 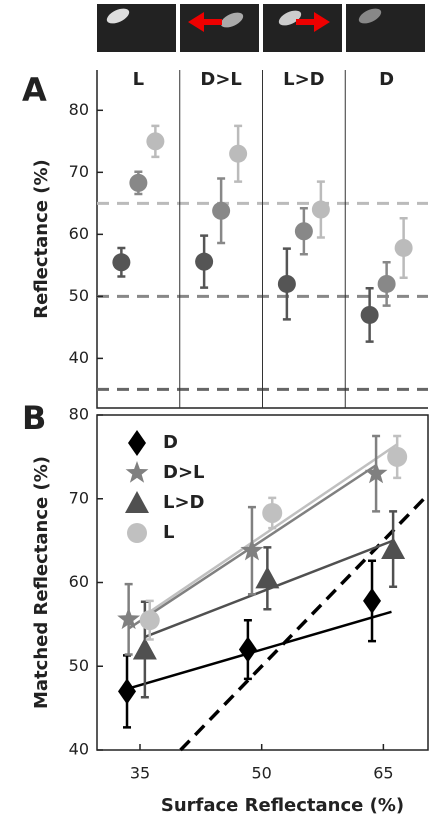 What do you see at coordinates (184, 472) in the screenshot?
I see `legend-label: D>L` at bounding box center [184, 472].